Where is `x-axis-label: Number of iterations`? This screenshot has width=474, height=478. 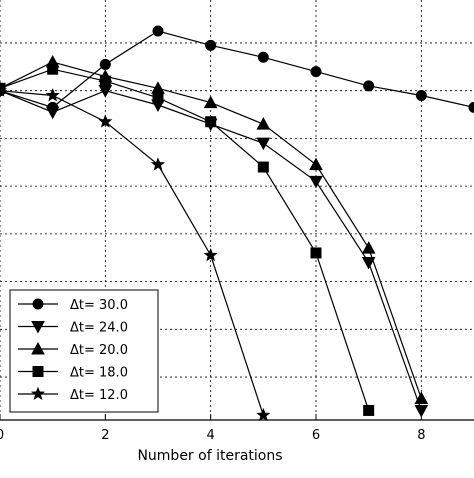 x-axis-label: Number of iterations is located at coordinates (209, 456).